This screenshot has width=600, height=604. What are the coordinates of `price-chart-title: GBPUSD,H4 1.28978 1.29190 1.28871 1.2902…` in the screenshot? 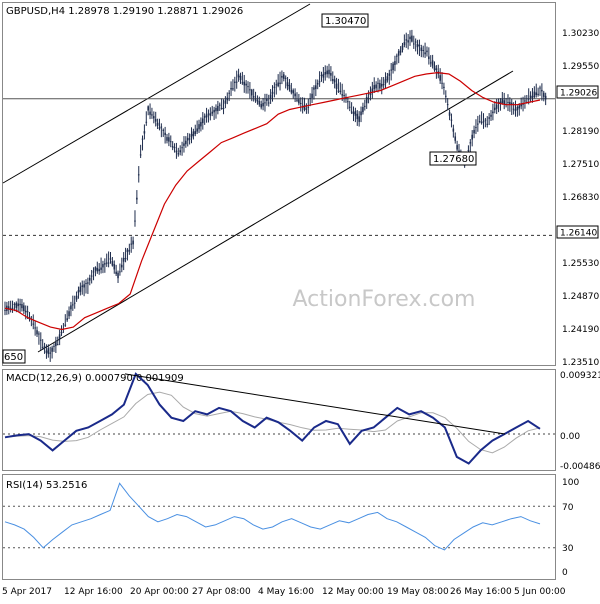 It's located at (124, 11).